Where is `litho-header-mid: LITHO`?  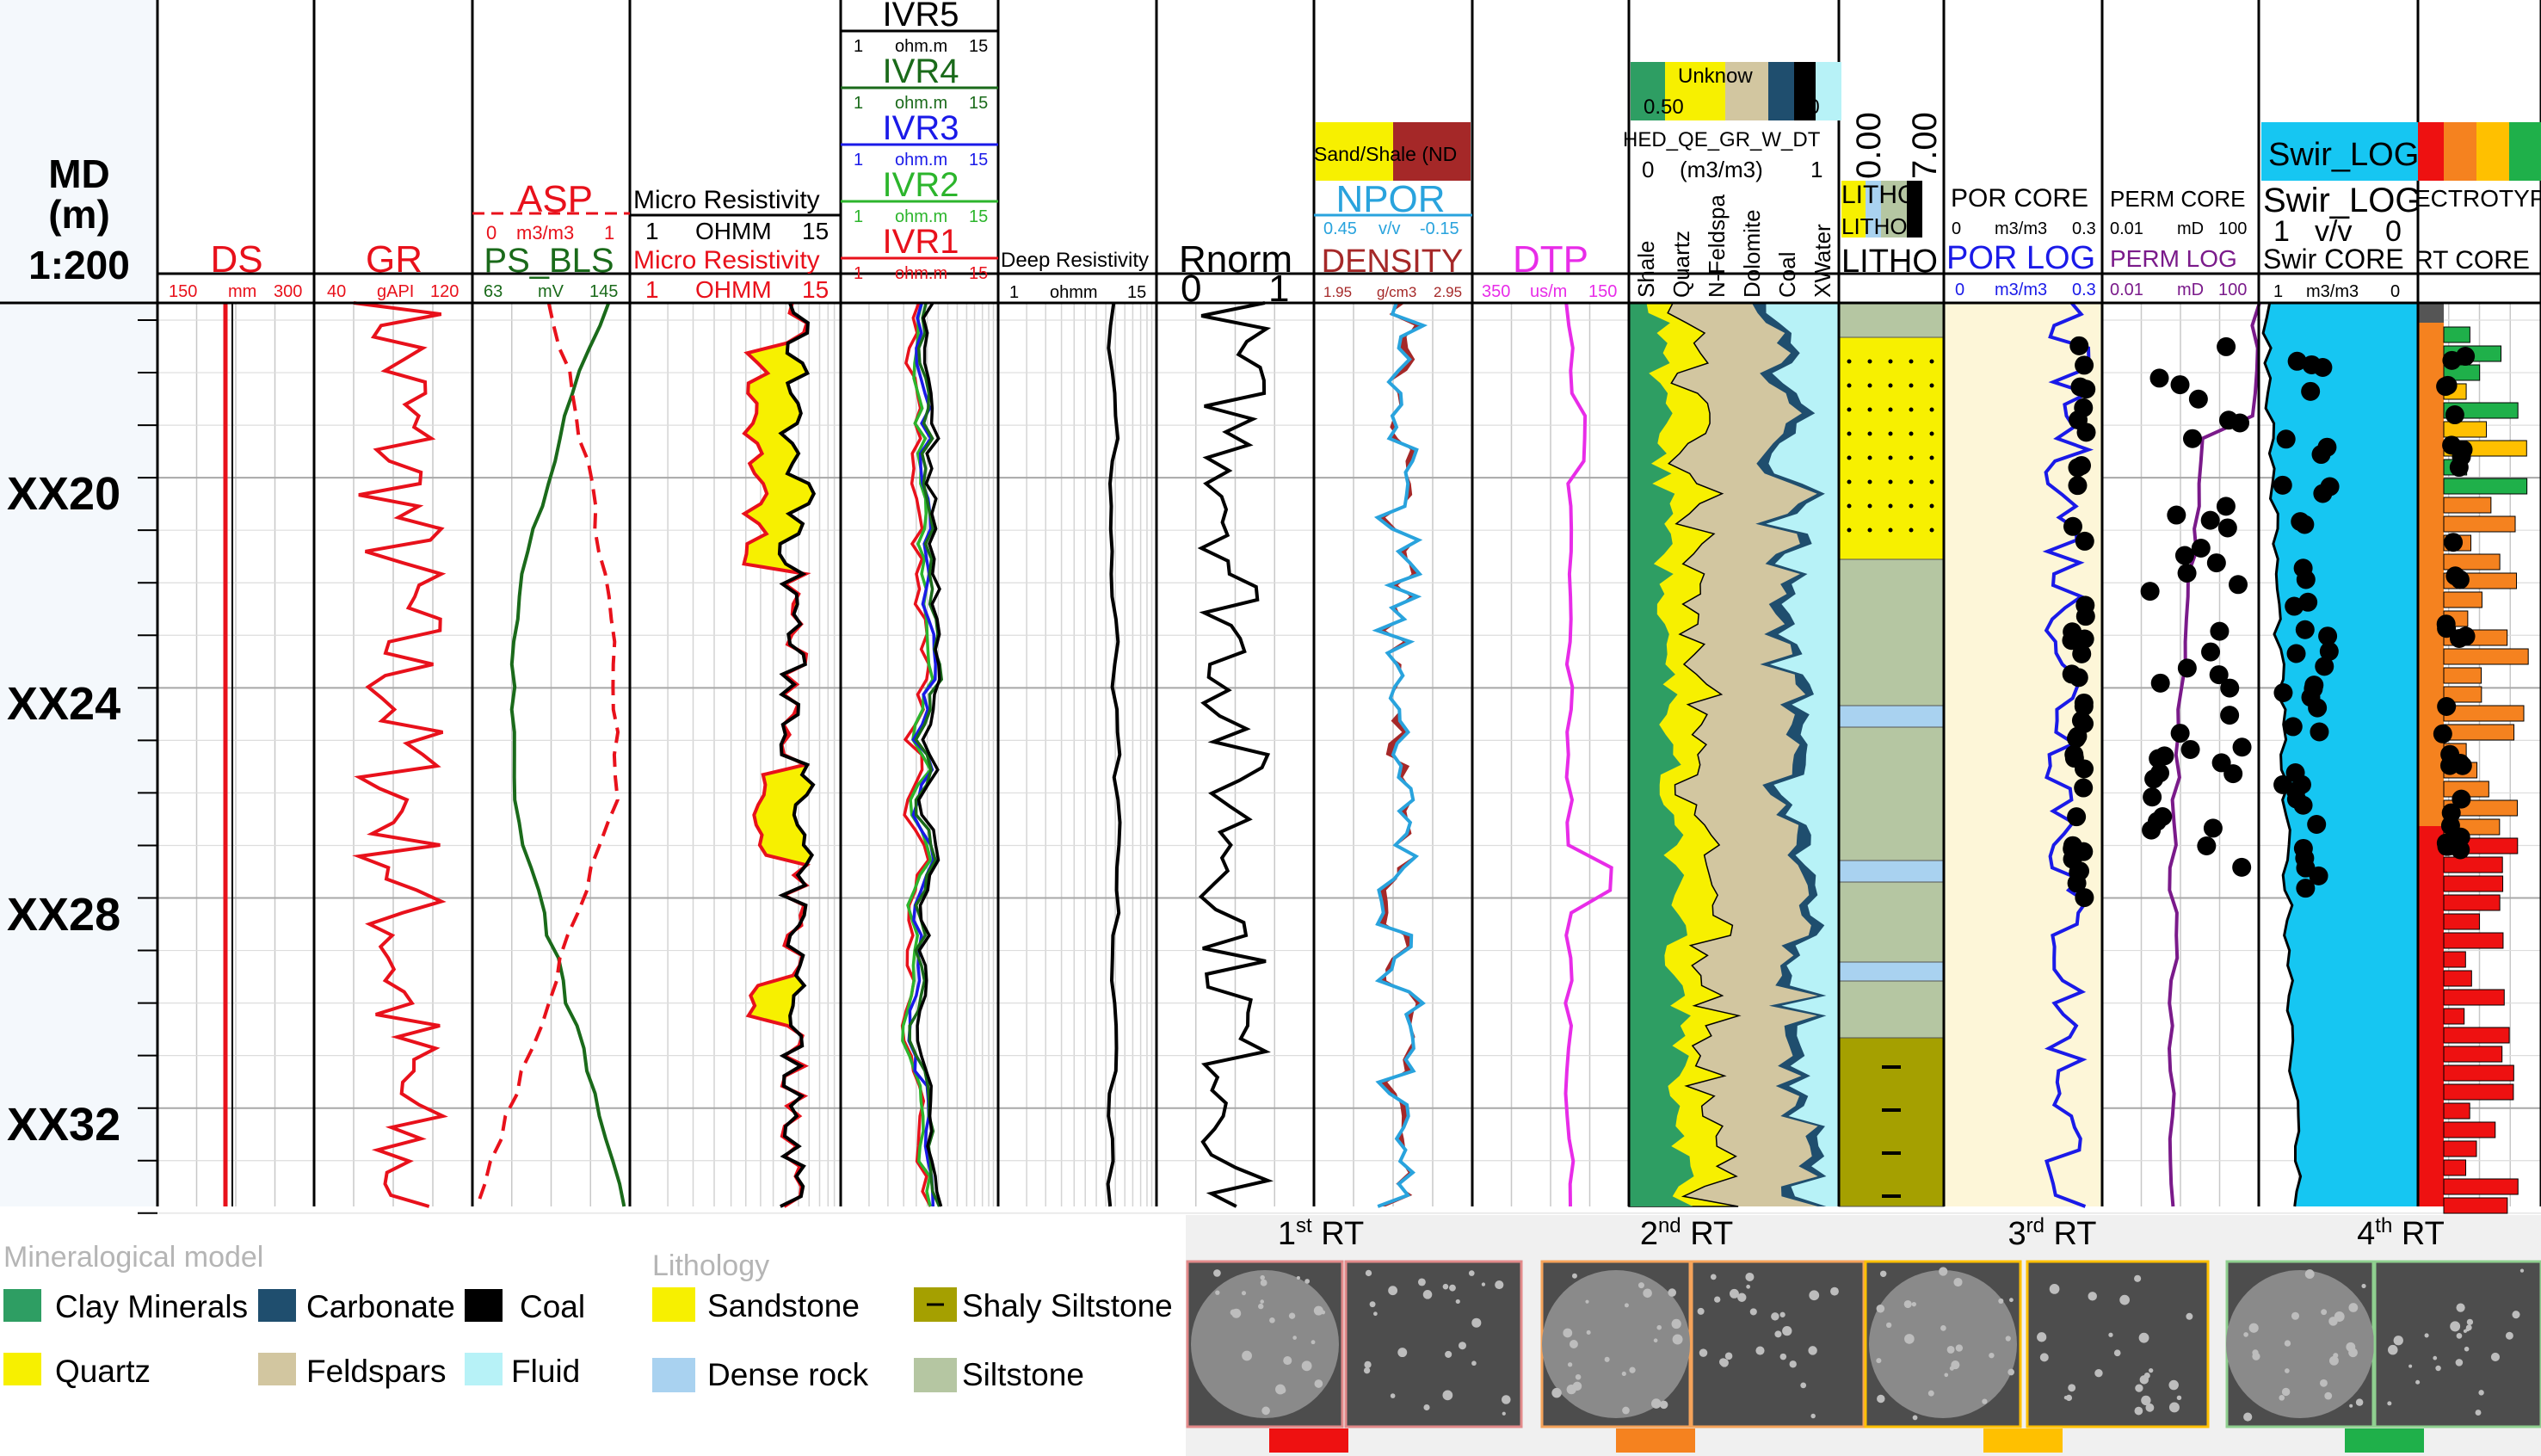
litho-header-mid: LITHO is located at coordinates (1875, 226).